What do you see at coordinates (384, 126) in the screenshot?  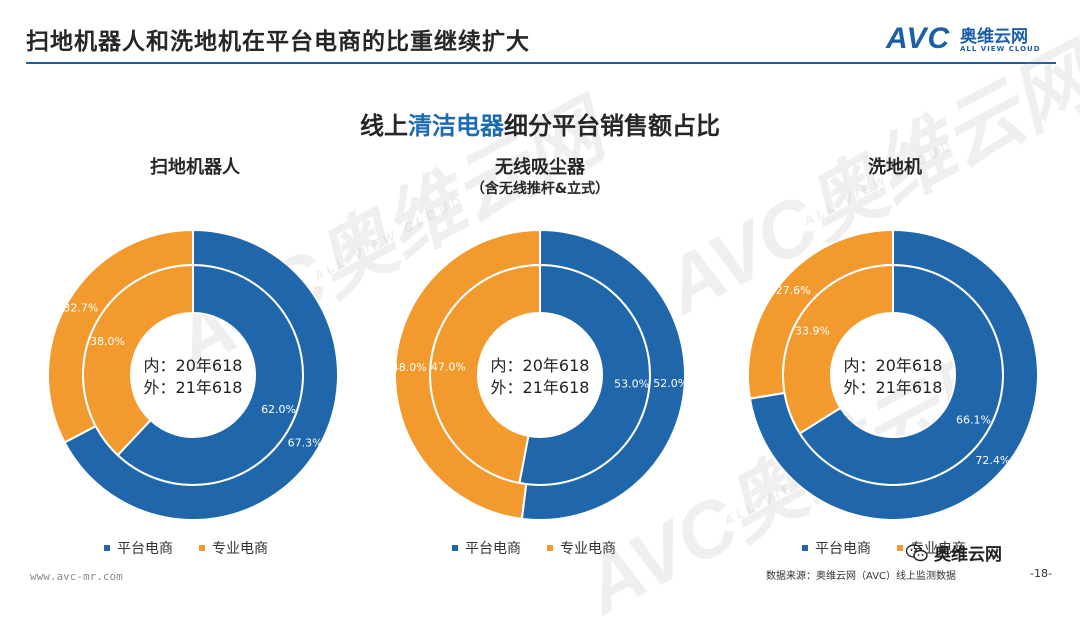 I see `main-title-prefix: 线上` at bounding box center [384, 126].